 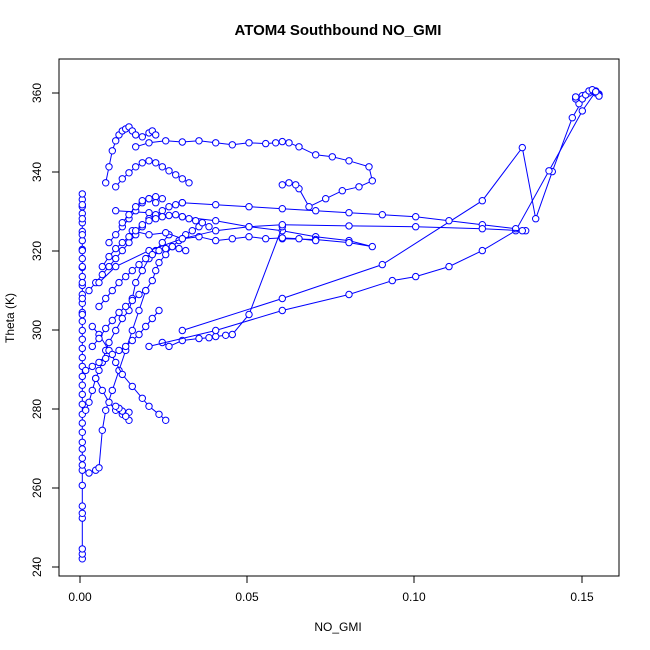 What do you see at coordinates (414, 597) in the screenshot?
I see `x-tick-label: 0.10` at bounding box center [414, 597].